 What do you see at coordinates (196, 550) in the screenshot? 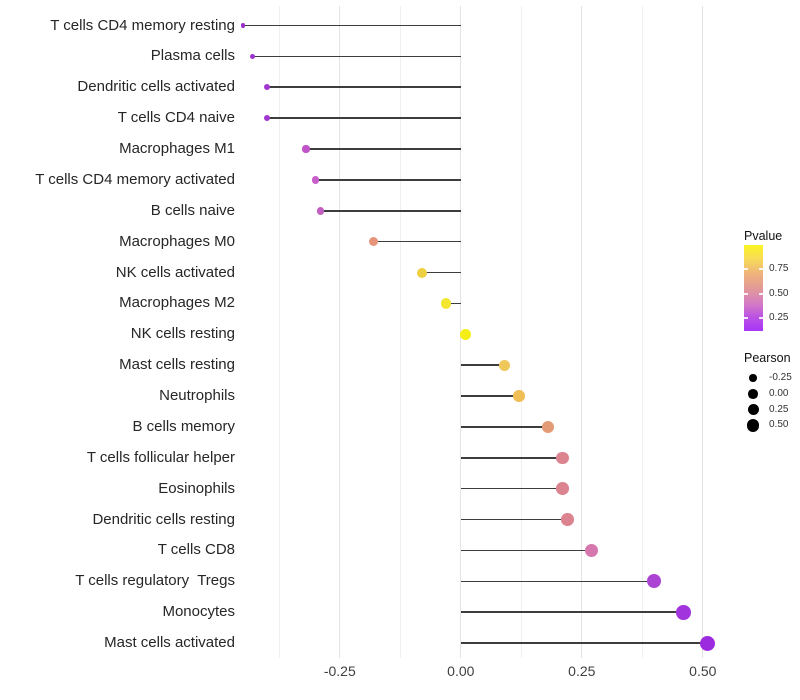
I see `y-axis-label: T cells CD8` at bounding box center [196, 550].